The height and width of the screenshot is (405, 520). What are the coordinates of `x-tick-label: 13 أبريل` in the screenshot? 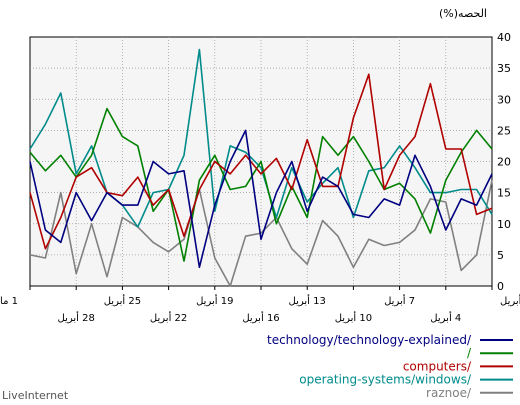 It's located at (307, 300).